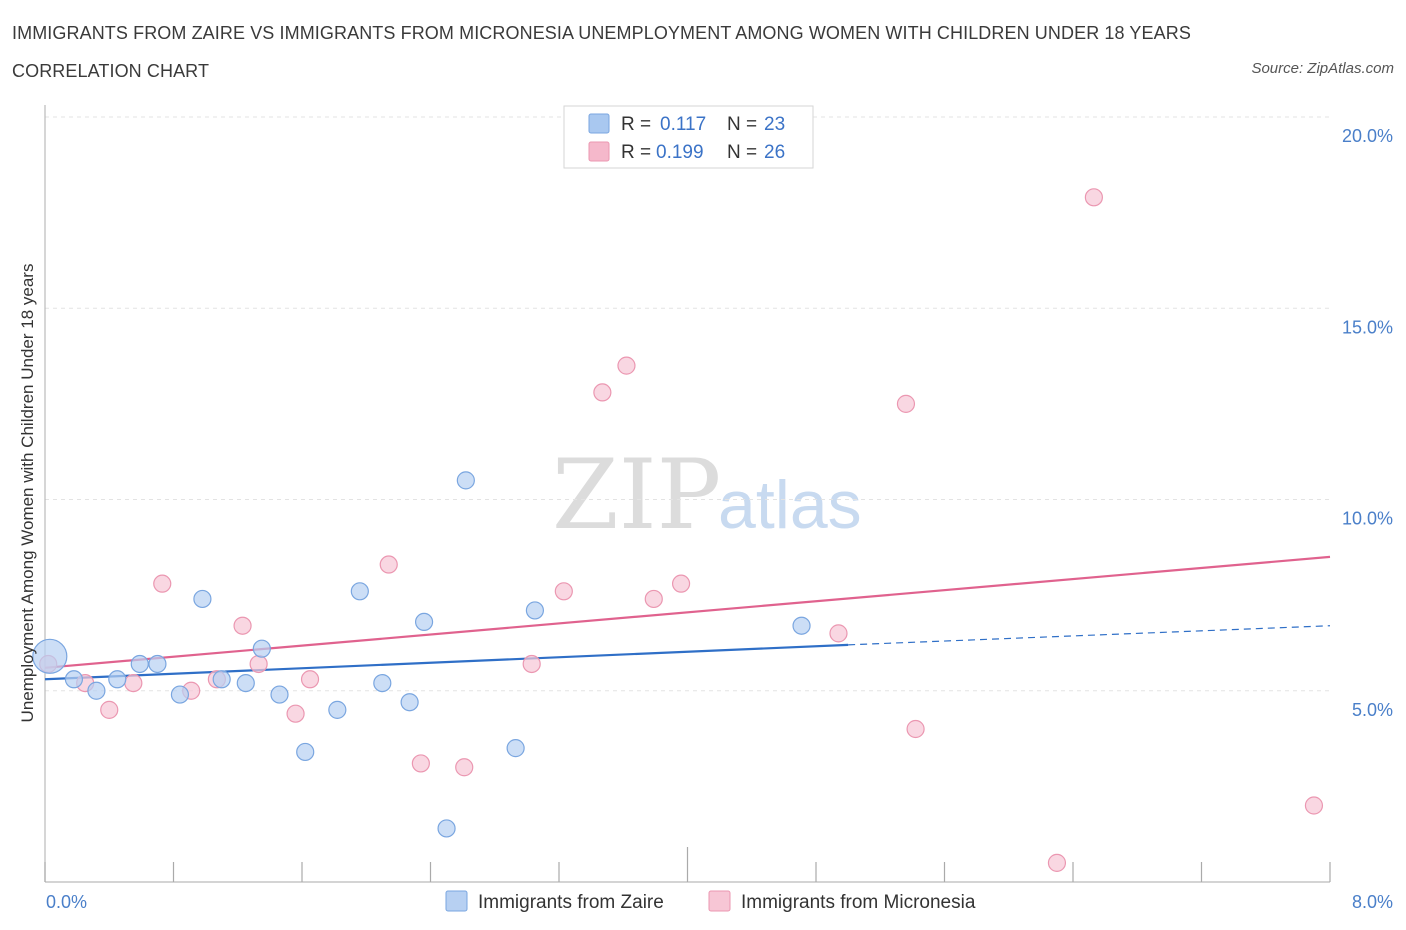  I want to click on legend-n-label-zaire: N =, so click(742, 124).